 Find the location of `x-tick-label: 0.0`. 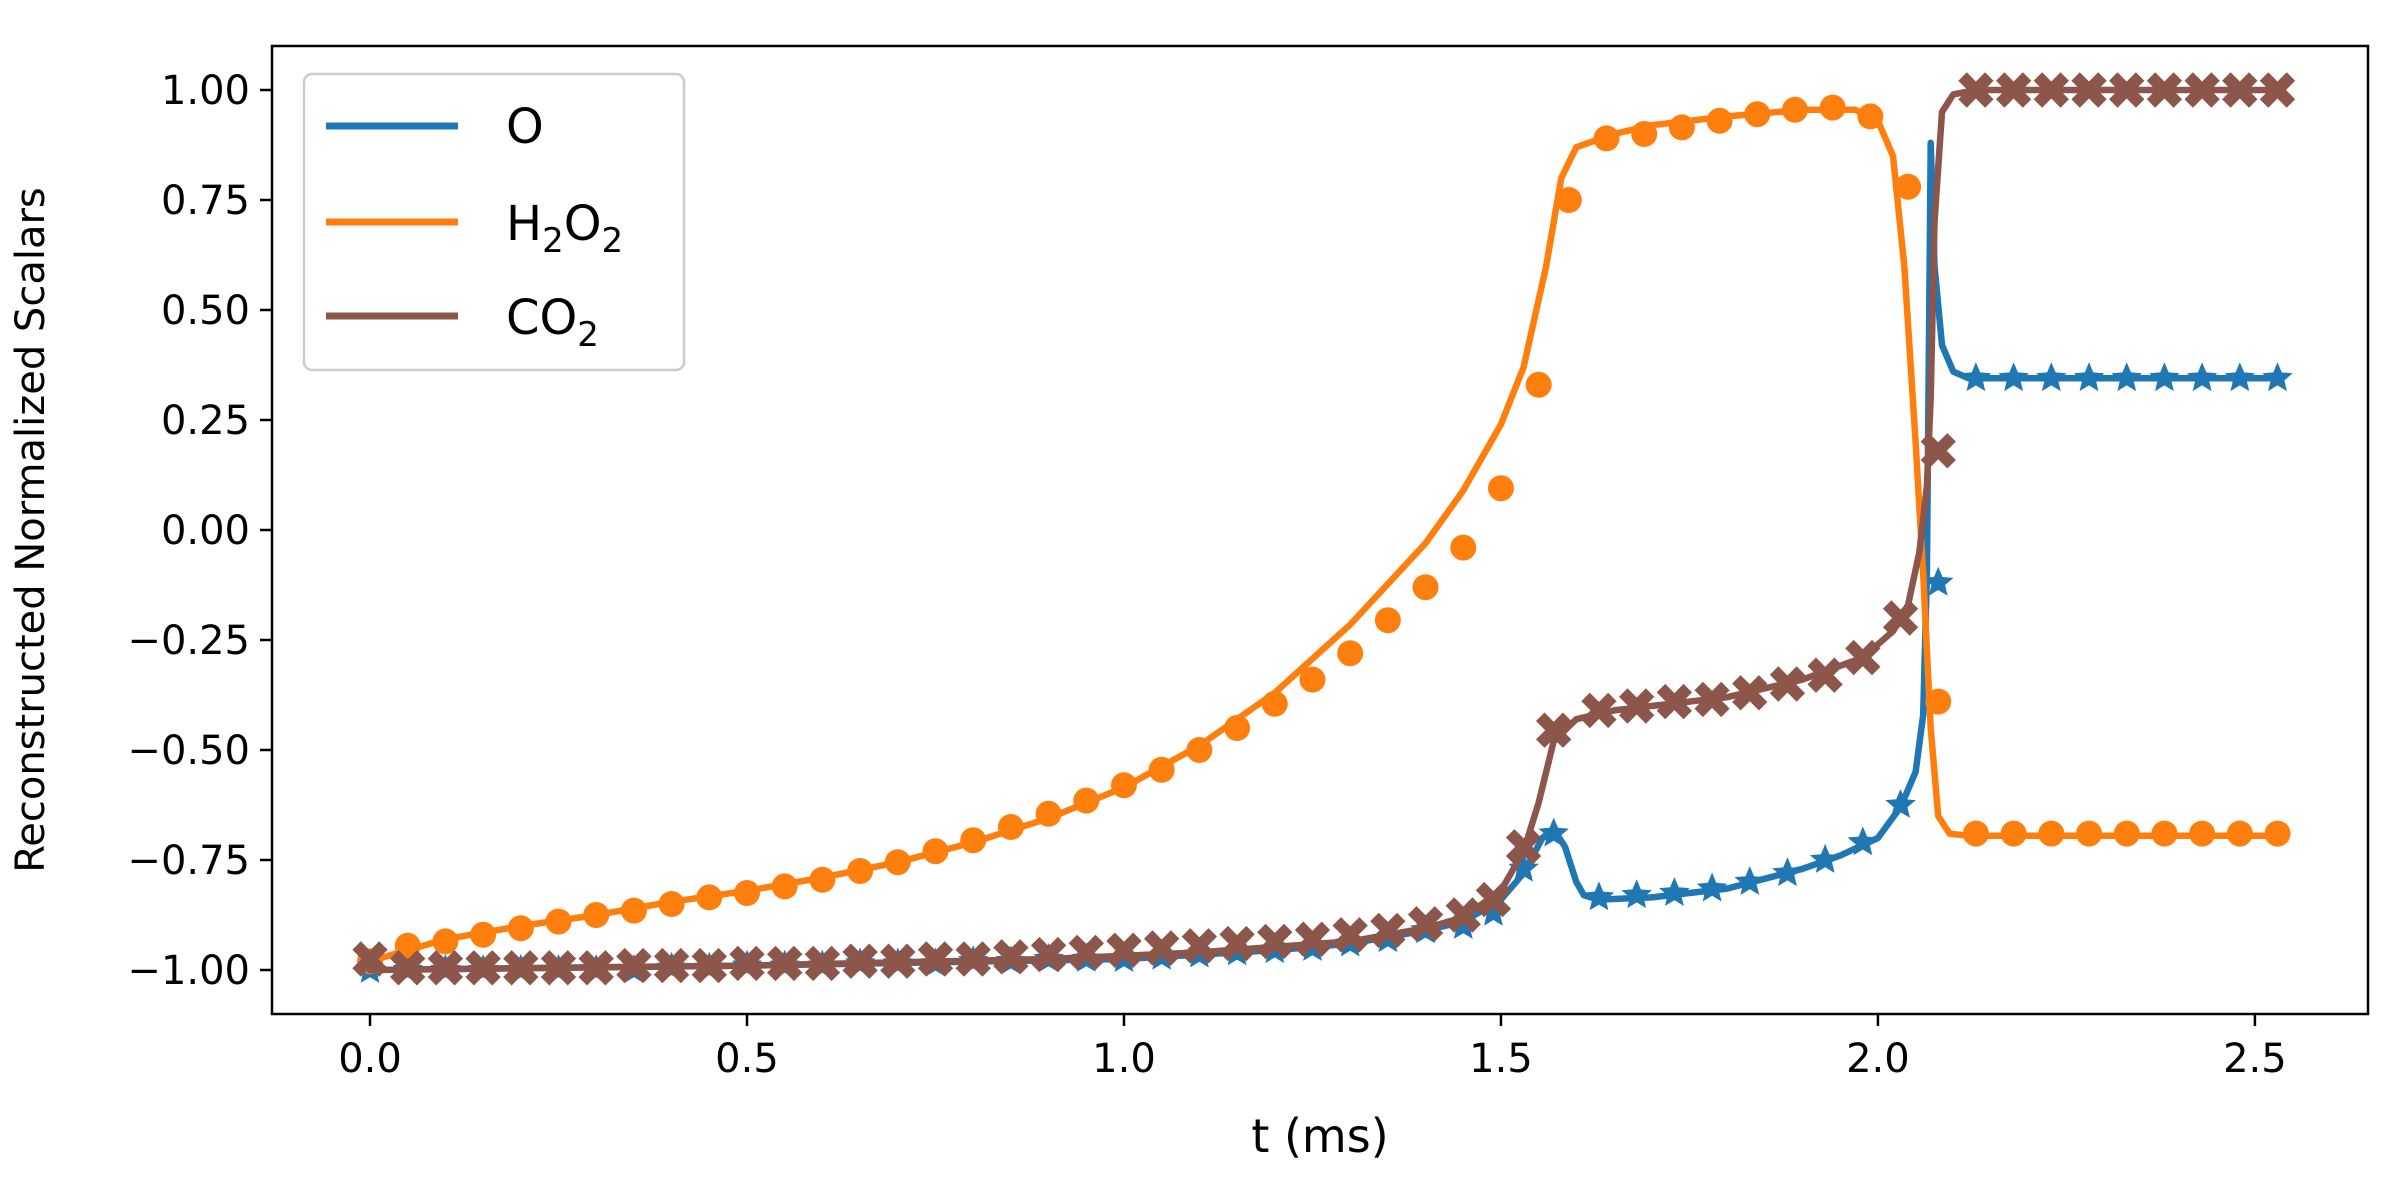

x-tick-label: 0.0 is located at coordinates (370, 1059).